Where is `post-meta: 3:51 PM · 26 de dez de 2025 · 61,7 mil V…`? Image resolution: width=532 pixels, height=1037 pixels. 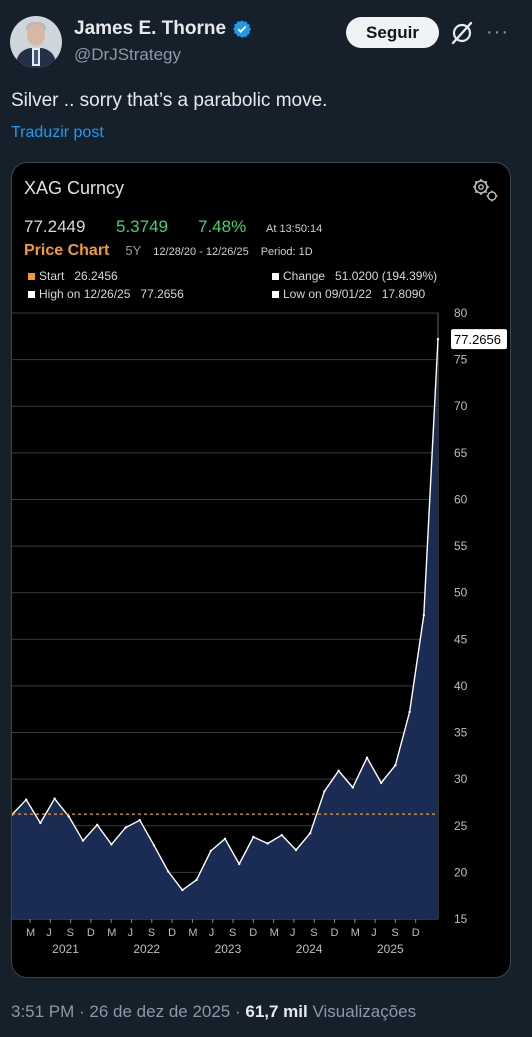 post-meta: 3:51 PM · 26 de dez de 2025 · 61,7 mil V… is located at coordinates (213, 1012).